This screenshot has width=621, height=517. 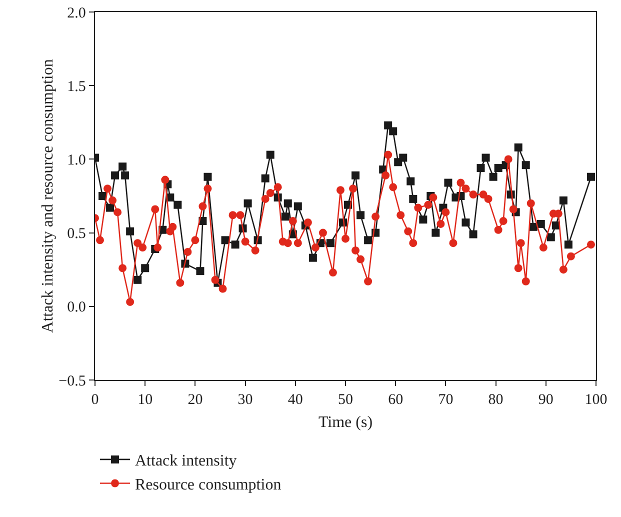 I want to click on x-tick-label: 60, so click(x=396, y=400).